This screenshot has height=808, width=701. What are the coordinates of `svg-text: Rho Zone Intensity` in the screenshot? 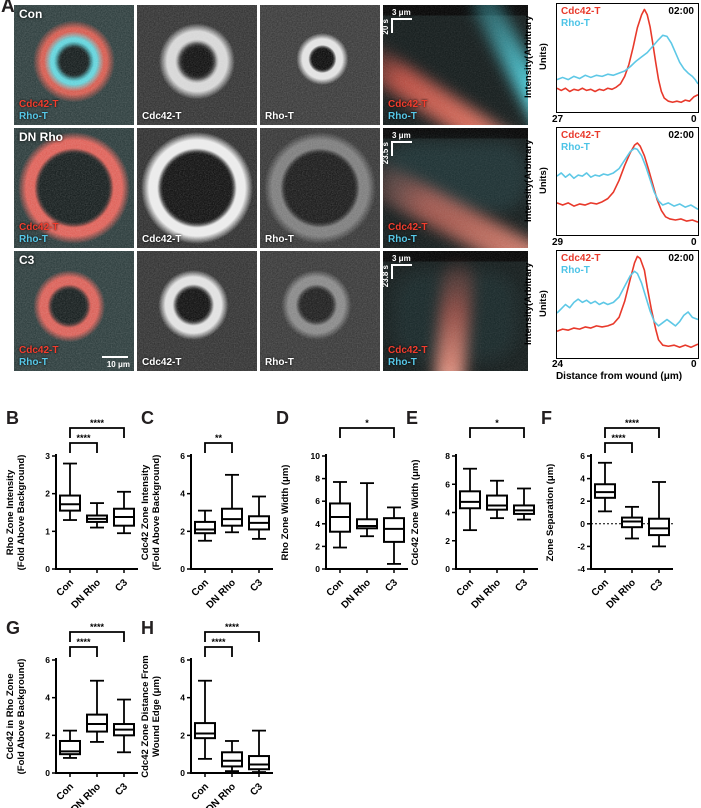 It's located at (10, 512).